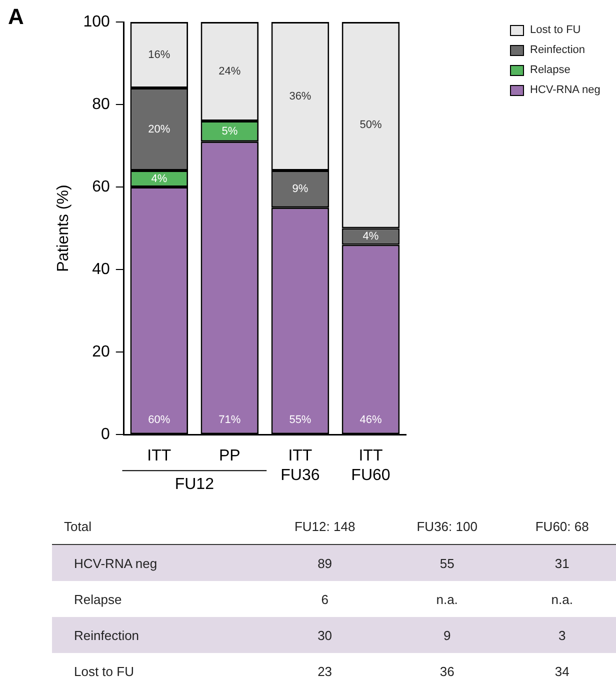  Describe the element at coordinates (447, 671) in the screenshot. I see `text: 36` at that location.